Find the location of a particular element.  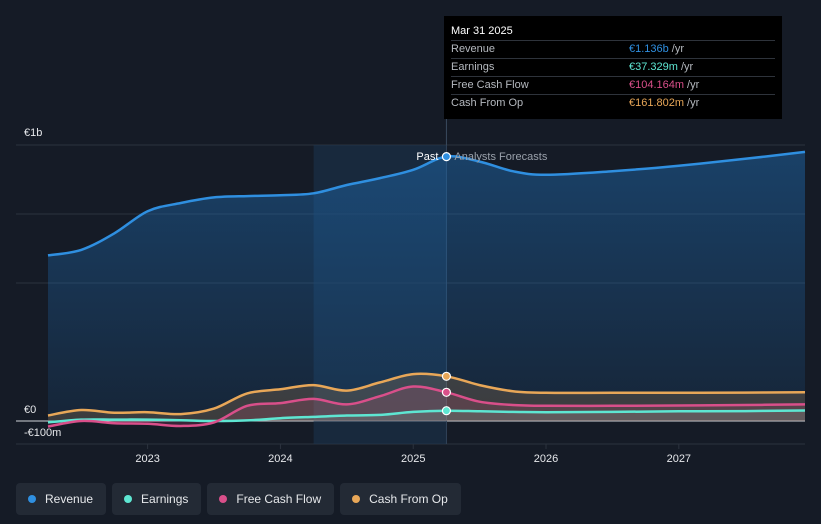

earnings-area is located at coordinates (426, 416).